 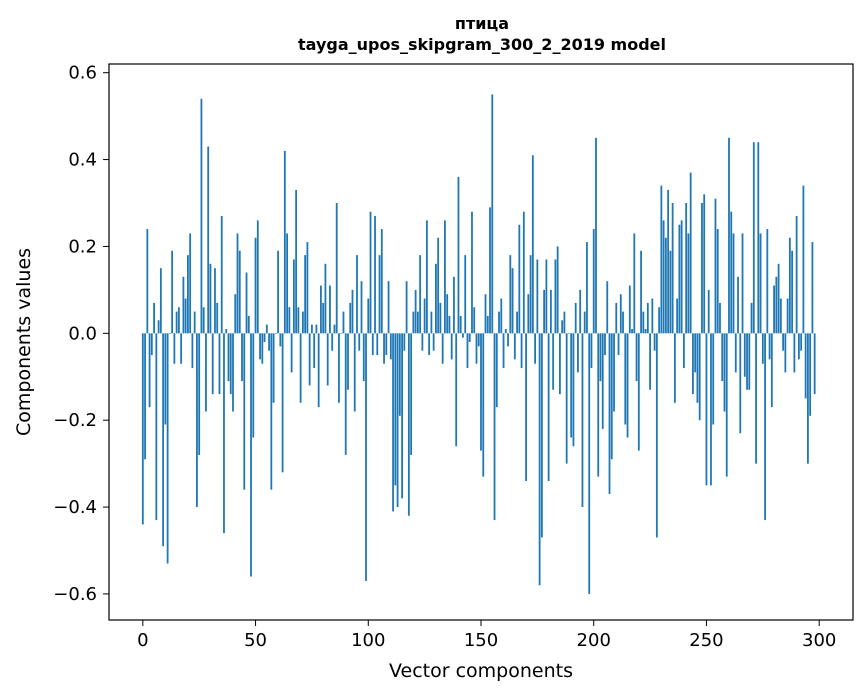 What do you see at coordinates (482, 44) in the screenshot?
I see `chart-title-line2: tayga_upos_skipgram_300_2_2019 model` at bounding box center [482, 44].